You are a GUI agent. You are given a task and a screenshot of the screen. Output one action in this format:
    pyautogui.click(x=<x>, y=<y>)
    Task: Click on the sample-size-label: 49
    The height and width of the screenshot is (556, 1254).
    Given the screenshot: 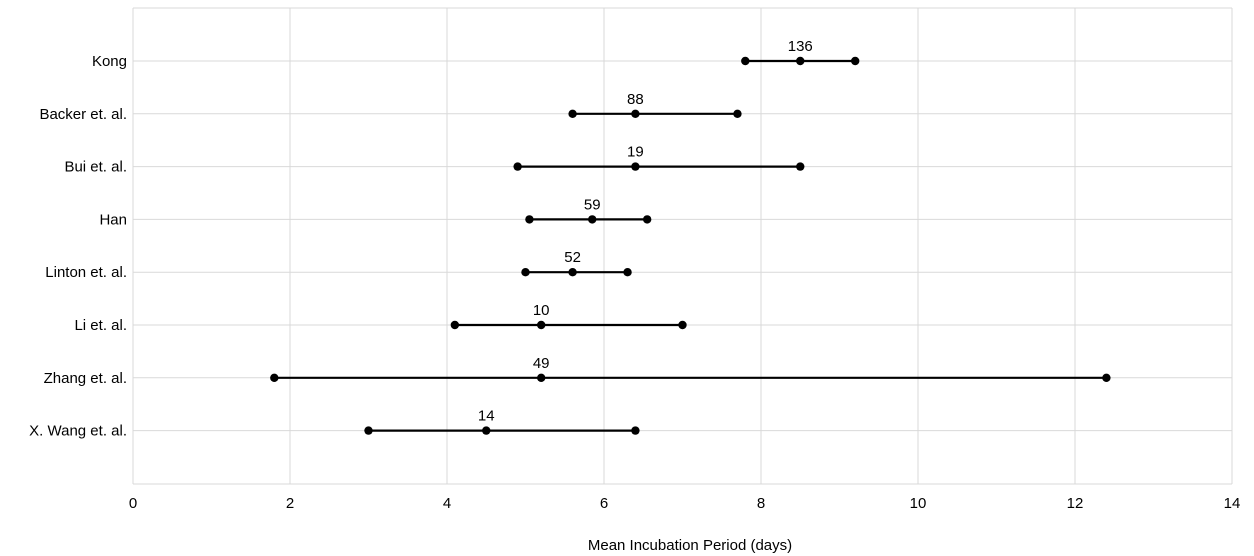 What is the action you would take?
    pyautogui.click(x=541, y=363)
    